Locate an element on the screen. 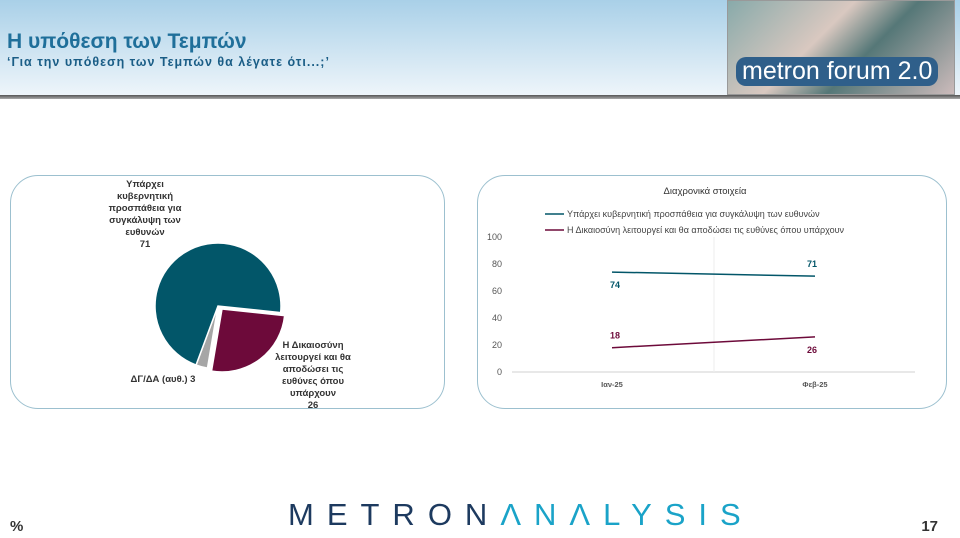 This screenshot has height=538, width=960. page-title: Η υπόθεση των Τεμπών is located at coordinates (127, 41).